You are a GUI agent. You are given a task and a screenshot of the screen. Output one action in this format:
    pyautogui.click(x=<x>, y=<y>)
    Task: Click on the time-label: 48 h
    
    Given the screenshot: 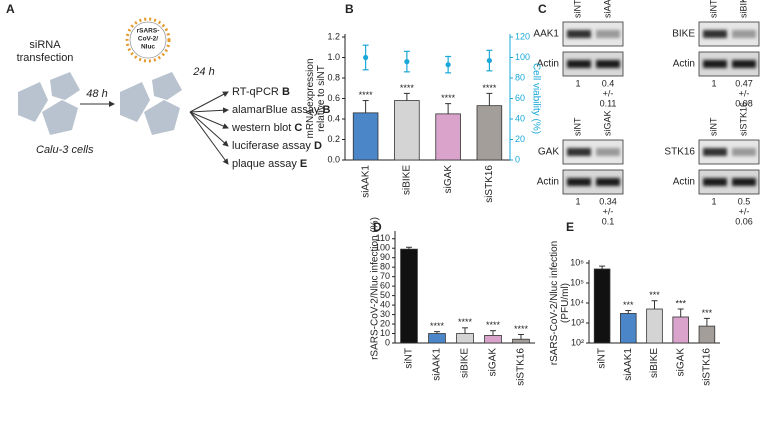 What is the action you would take?
    pyautogui.click(x=96, y=94)
    